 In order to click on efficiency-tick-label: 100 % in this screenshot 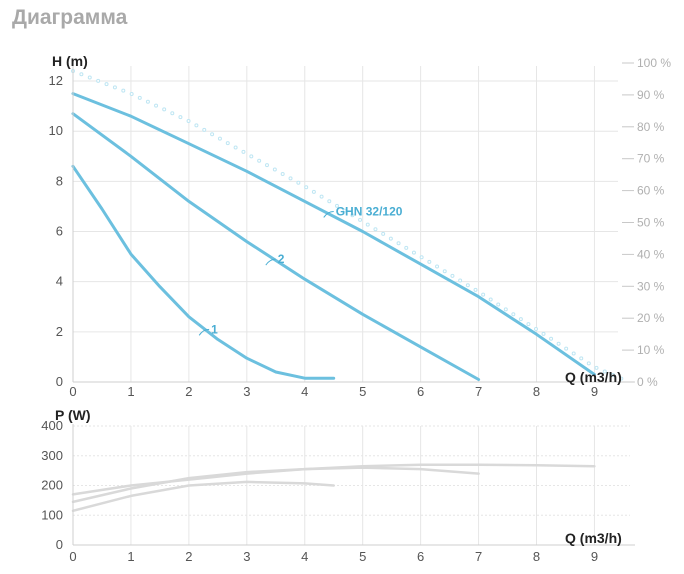, I will do `click(654, 63)`.